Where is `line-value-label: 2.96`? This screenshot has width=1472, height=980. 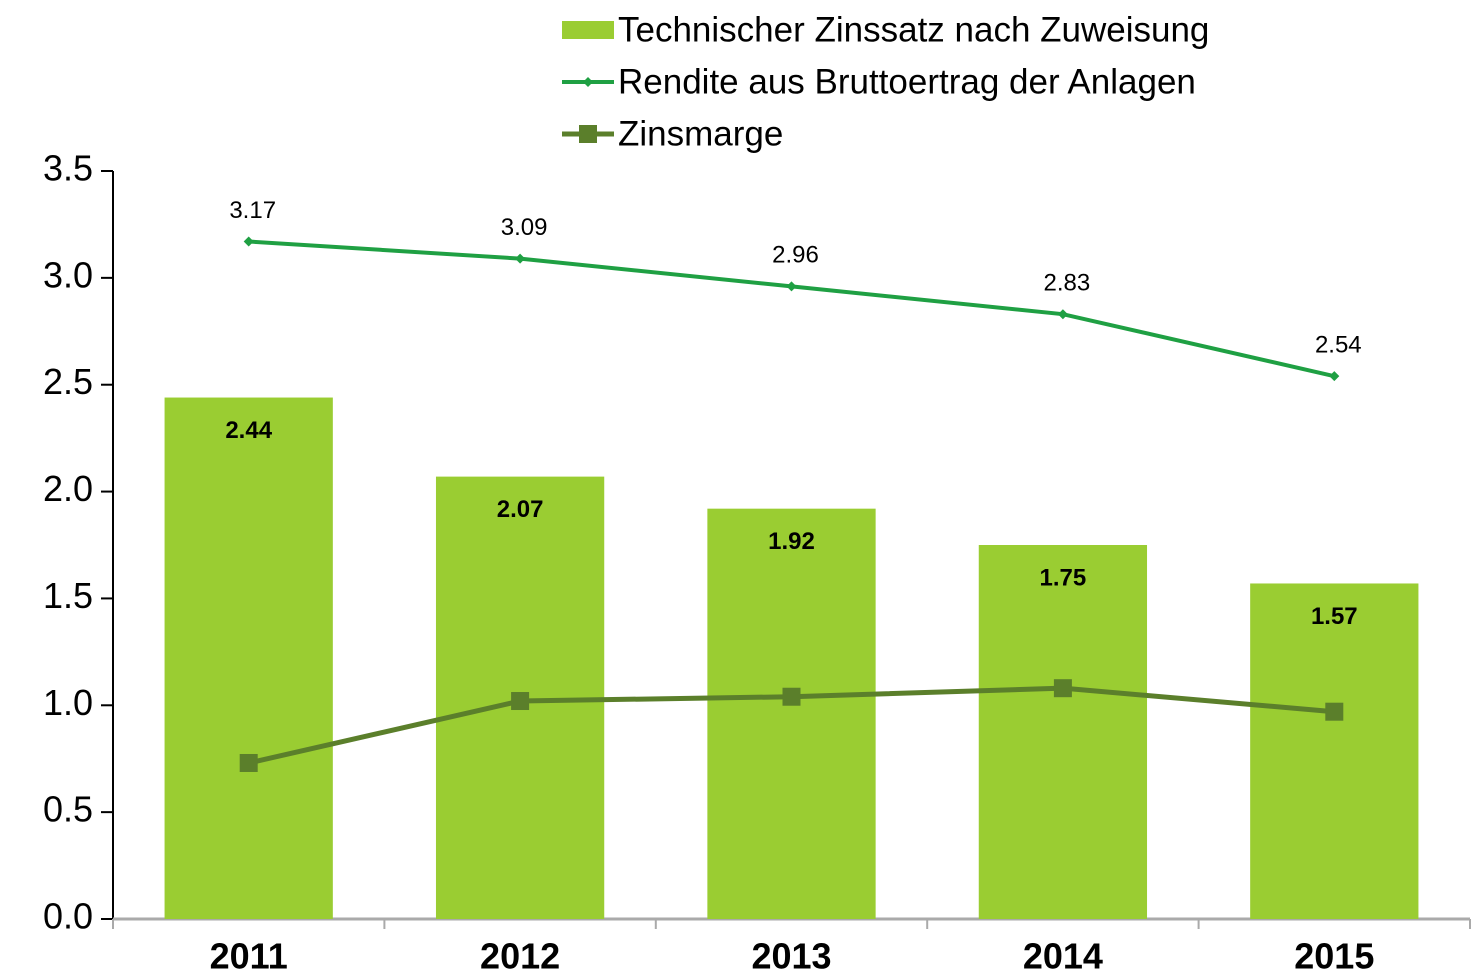 line-value-label: 2.96 is located at coordinates (795, 255).